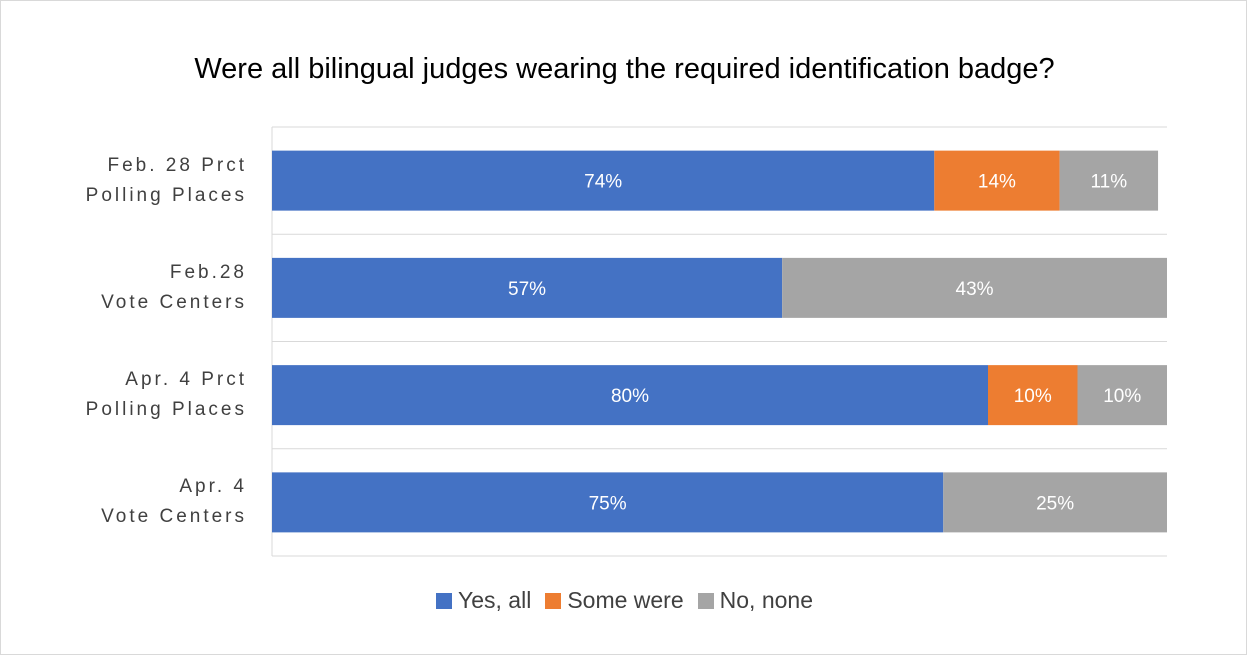  I want to click on chart-legend: Yes, all Some were No, none, so click(624, 600).